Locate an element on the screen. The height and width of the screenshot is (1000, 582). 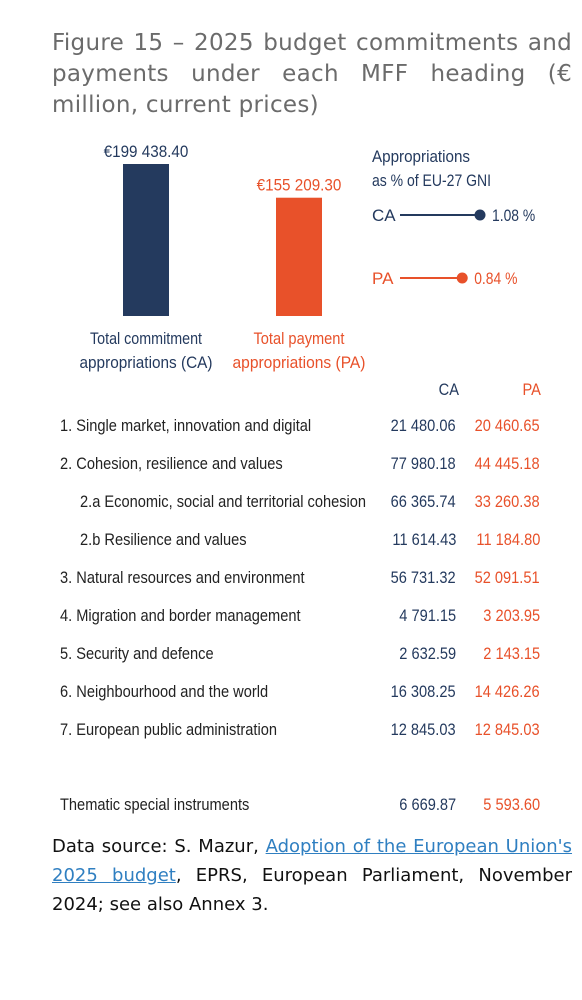
row-value-ca: 2 632.59 is located at coordinates (427, 653).